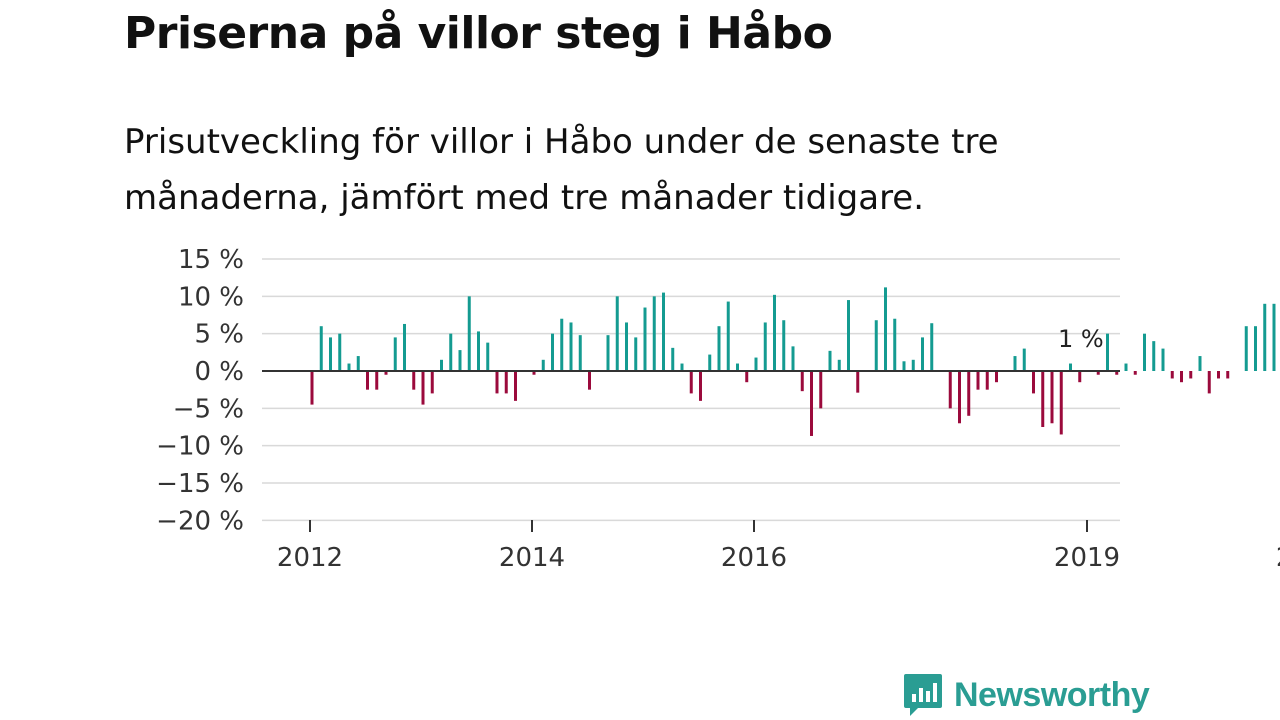 This screenshot has width=1280, height=720. I want to click on x-tick-label: 2016, so click(754, 558).